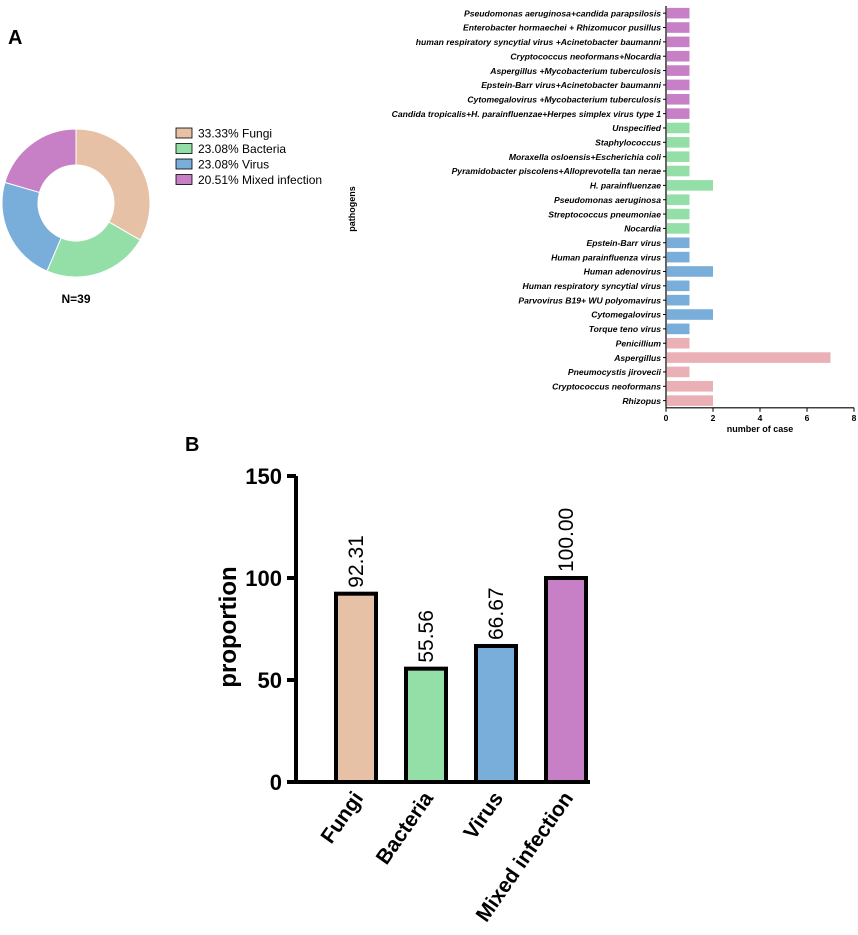 The height and width of the screenshot is (935, 858). I want to click on vbar-value-label-fungi: 92.31, so click(356, 561).